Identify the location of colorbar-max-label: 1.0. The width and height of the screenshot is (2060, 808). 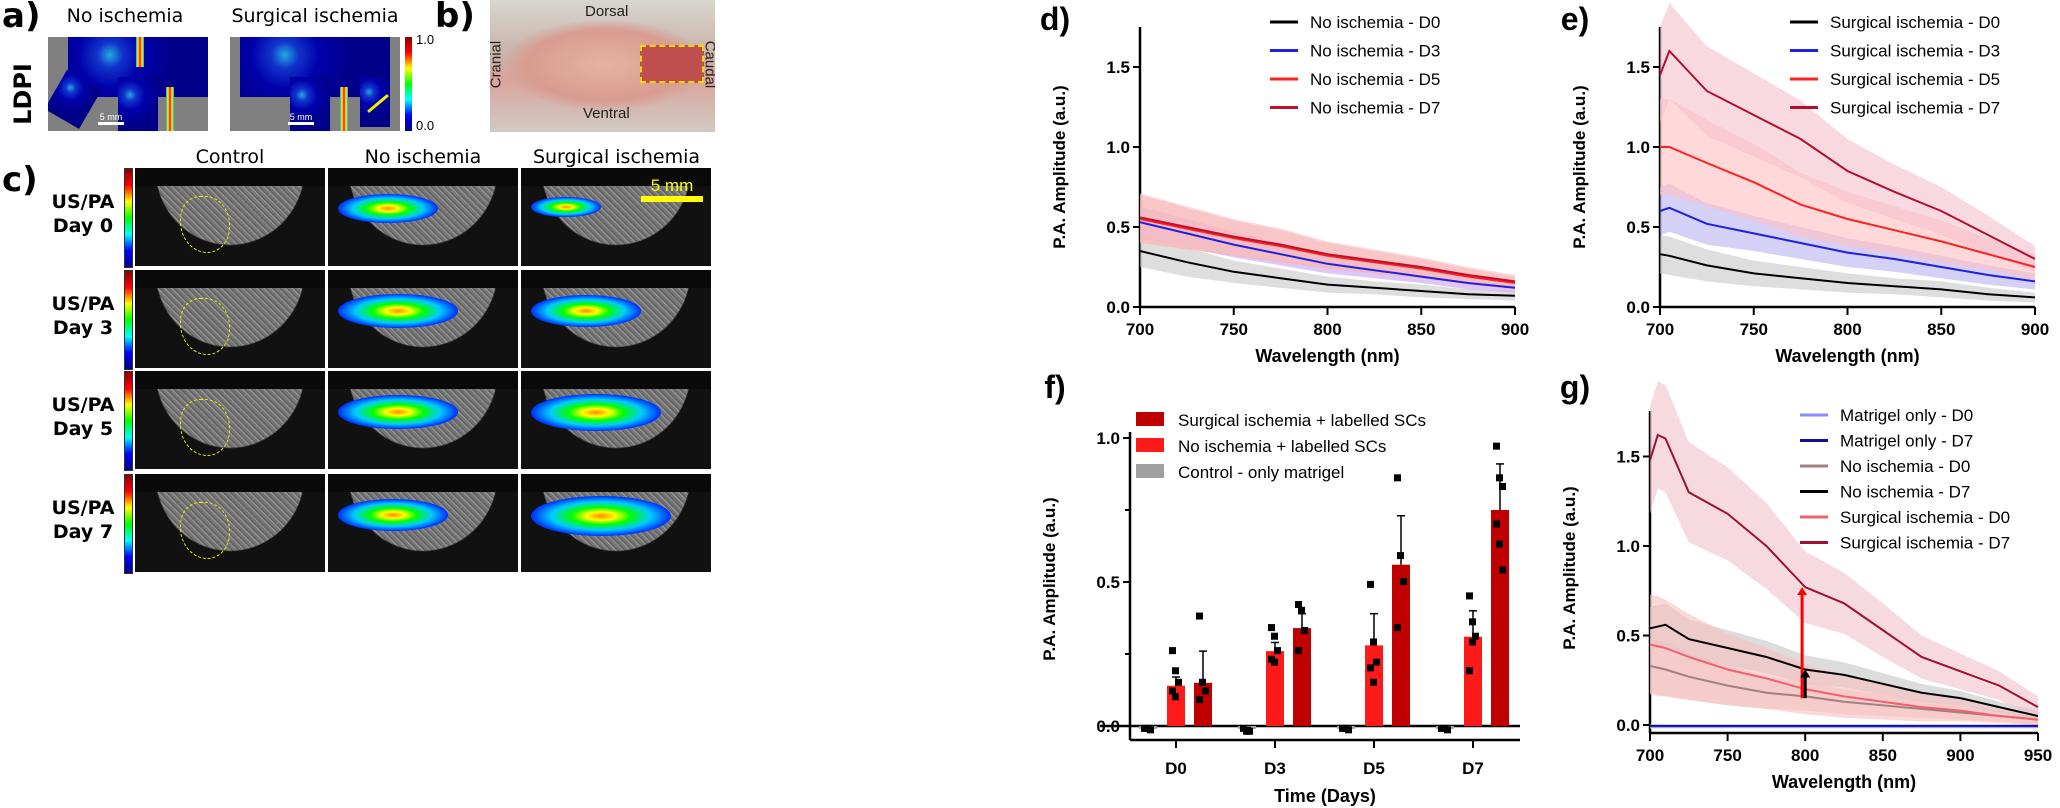
(425, 39).